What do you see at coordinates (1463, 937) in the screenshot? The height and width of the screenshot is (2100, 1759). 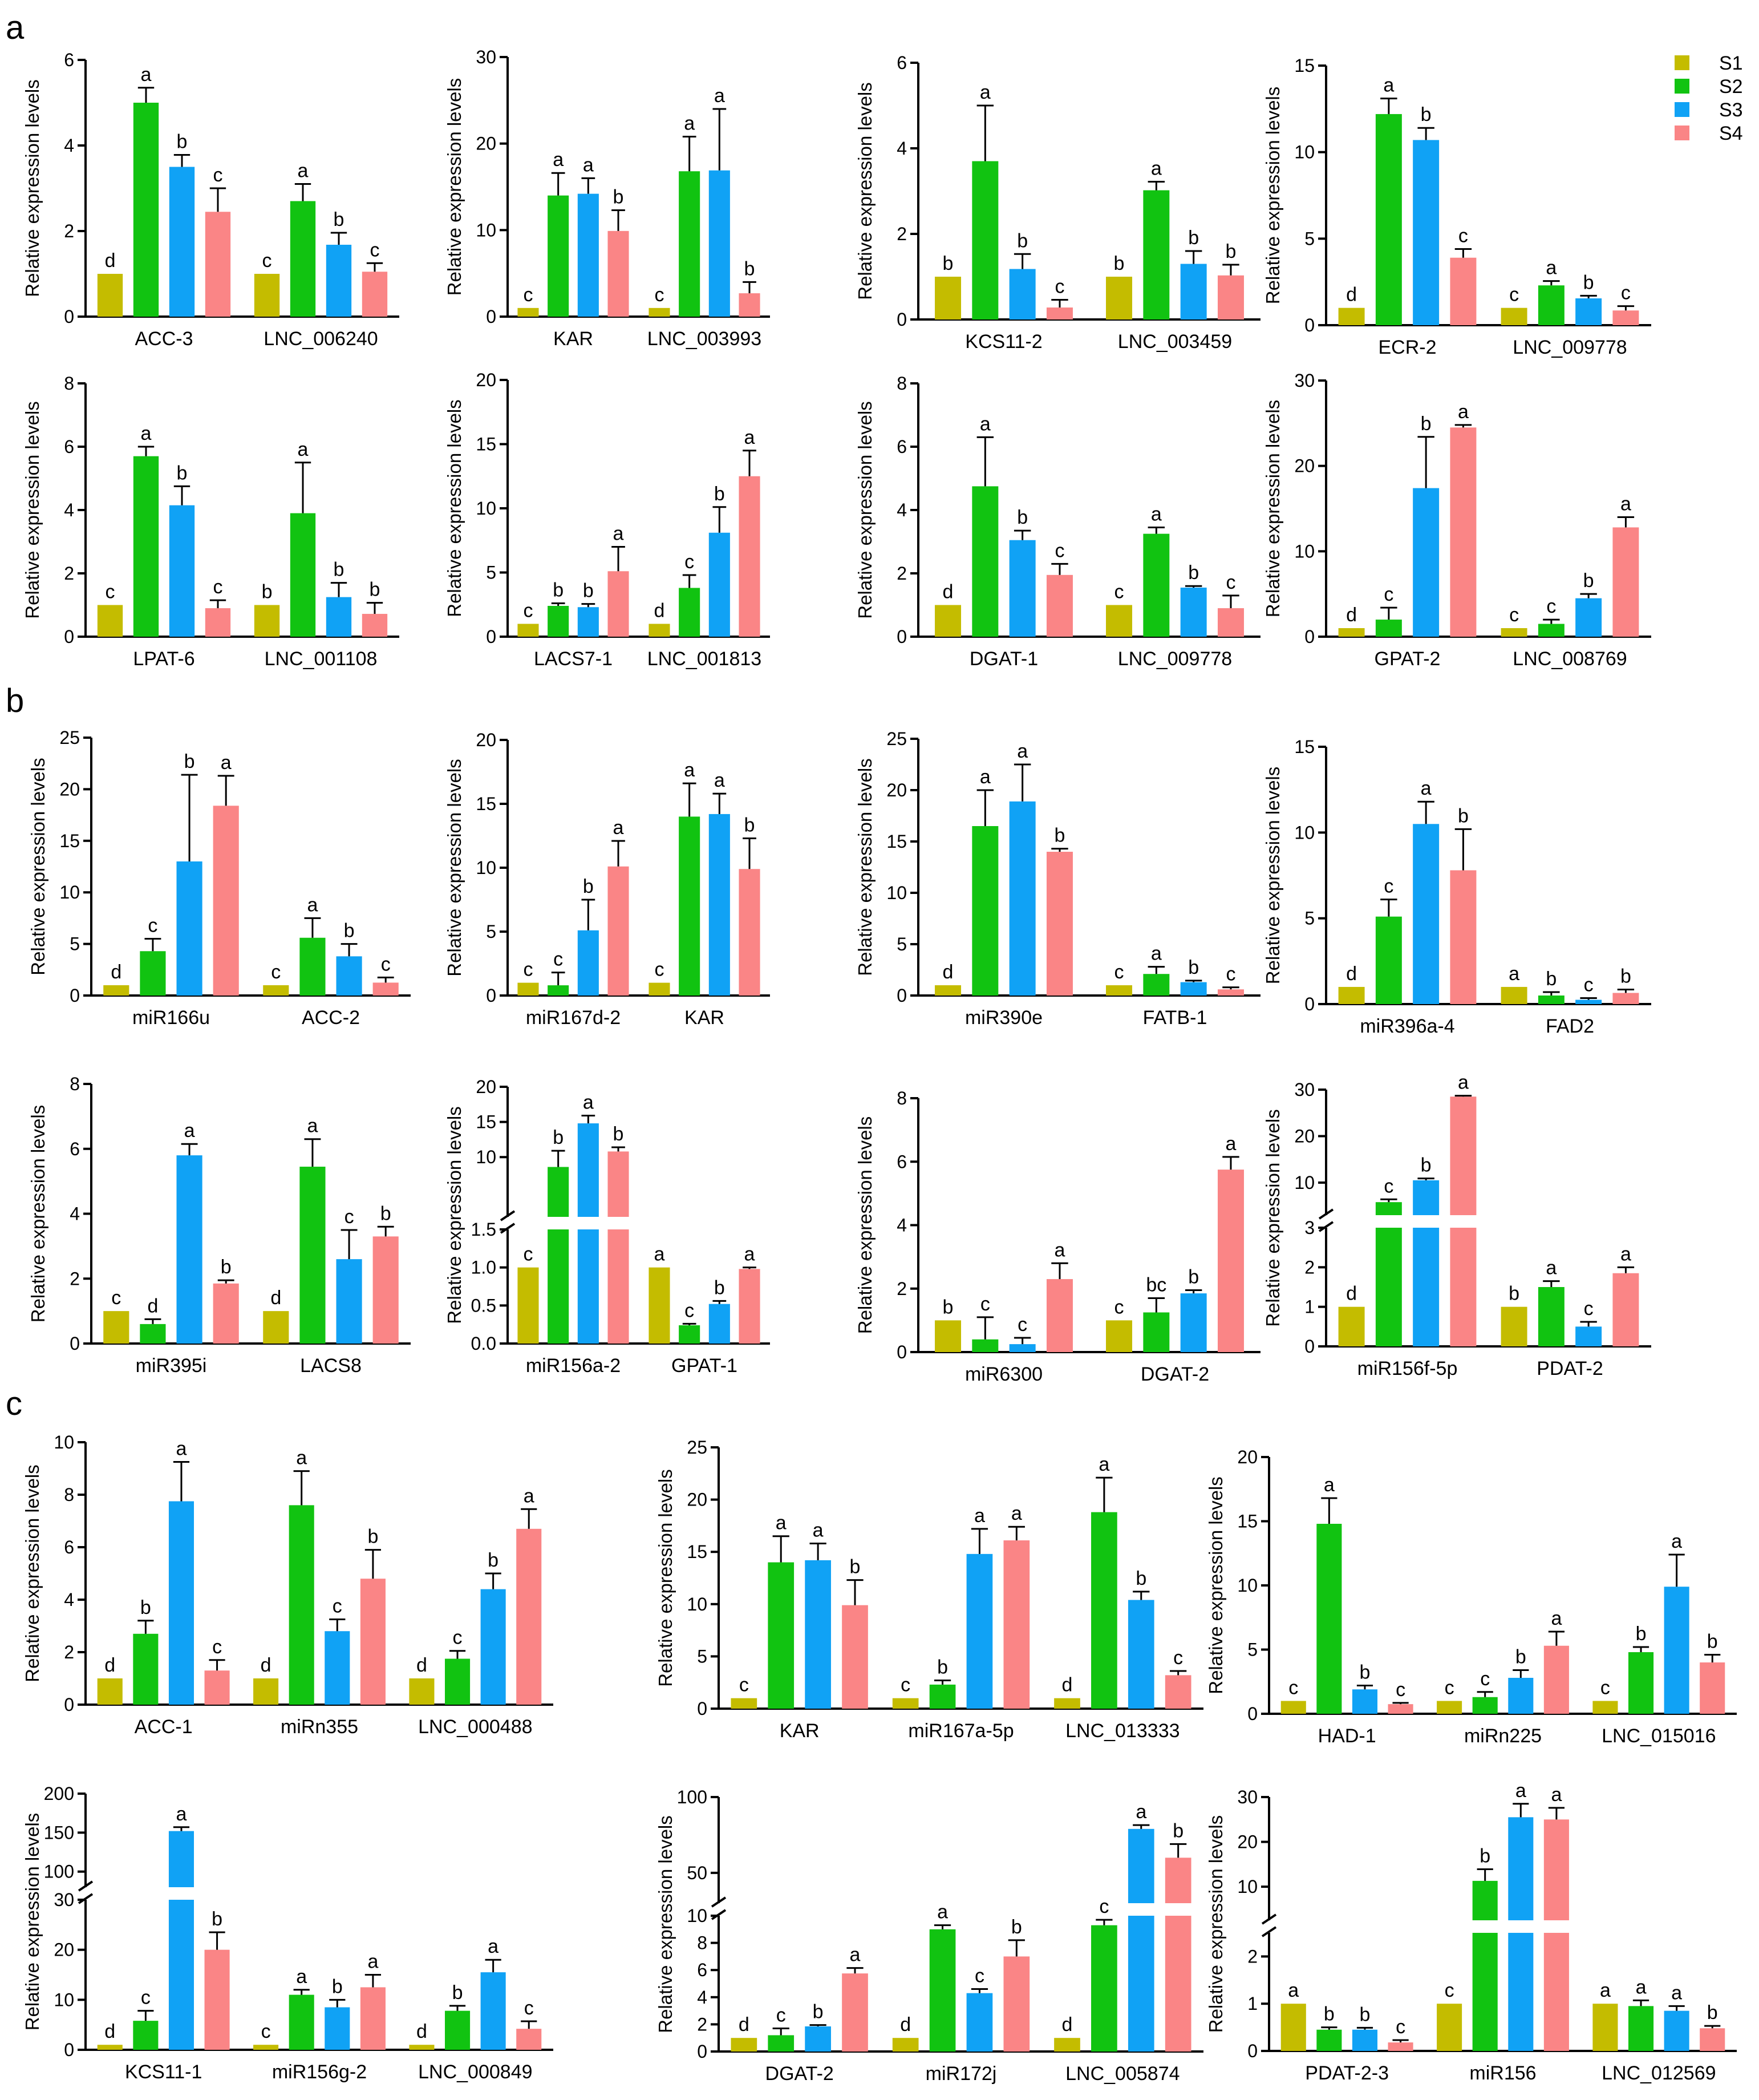 I see `bar-miR396a-4-s4` at bounding box center [1463, 937].